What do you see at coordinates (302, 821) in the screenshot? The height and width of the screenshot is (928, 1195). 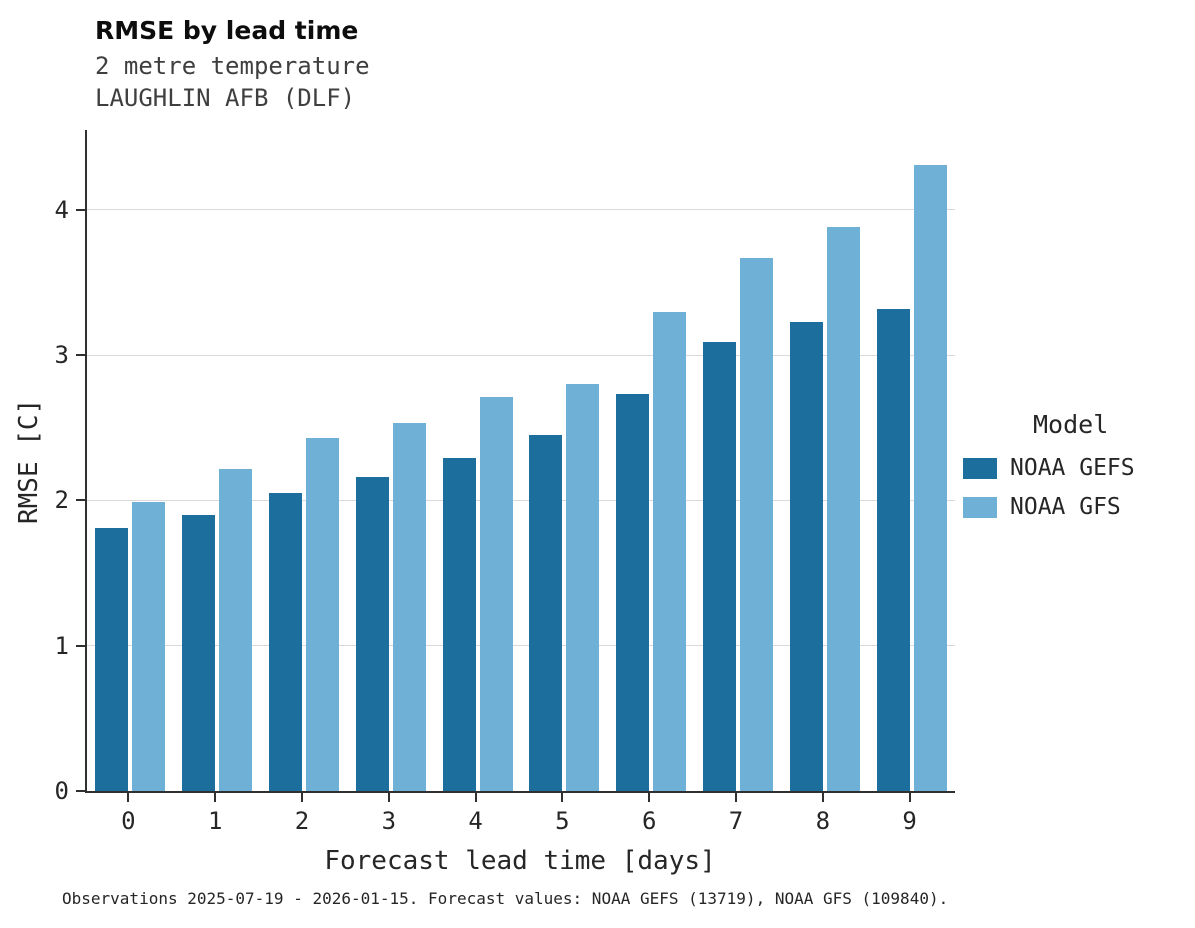 I see `x-tick-label-2: 2` at bounding box center [302, 821].